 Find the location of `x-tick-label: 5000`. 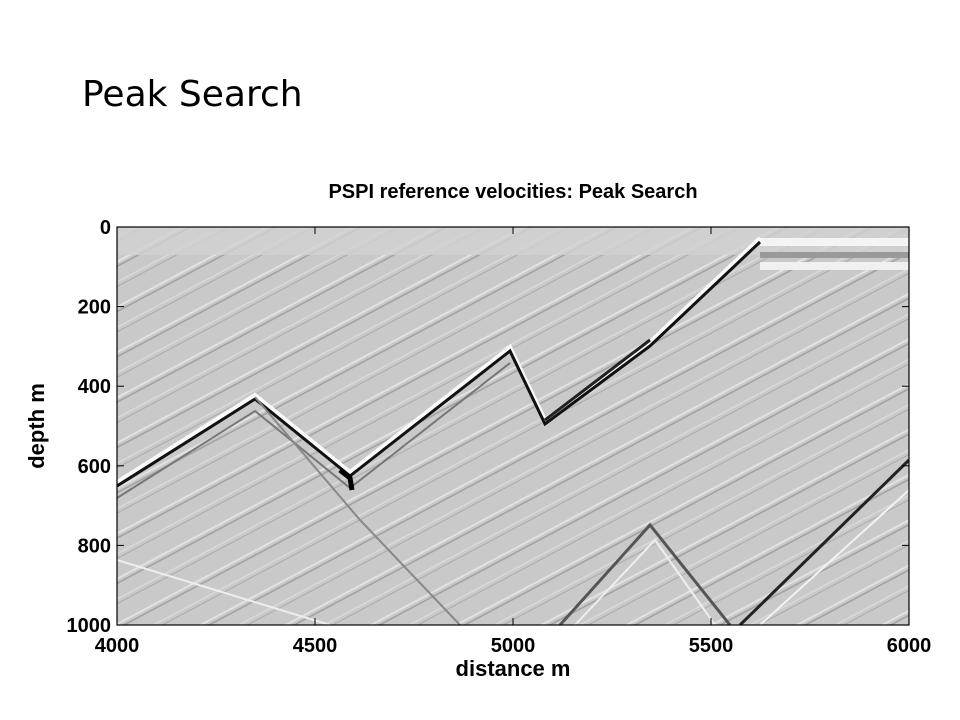

x-tick-label: 5000 is located at coordinates (513, 646).